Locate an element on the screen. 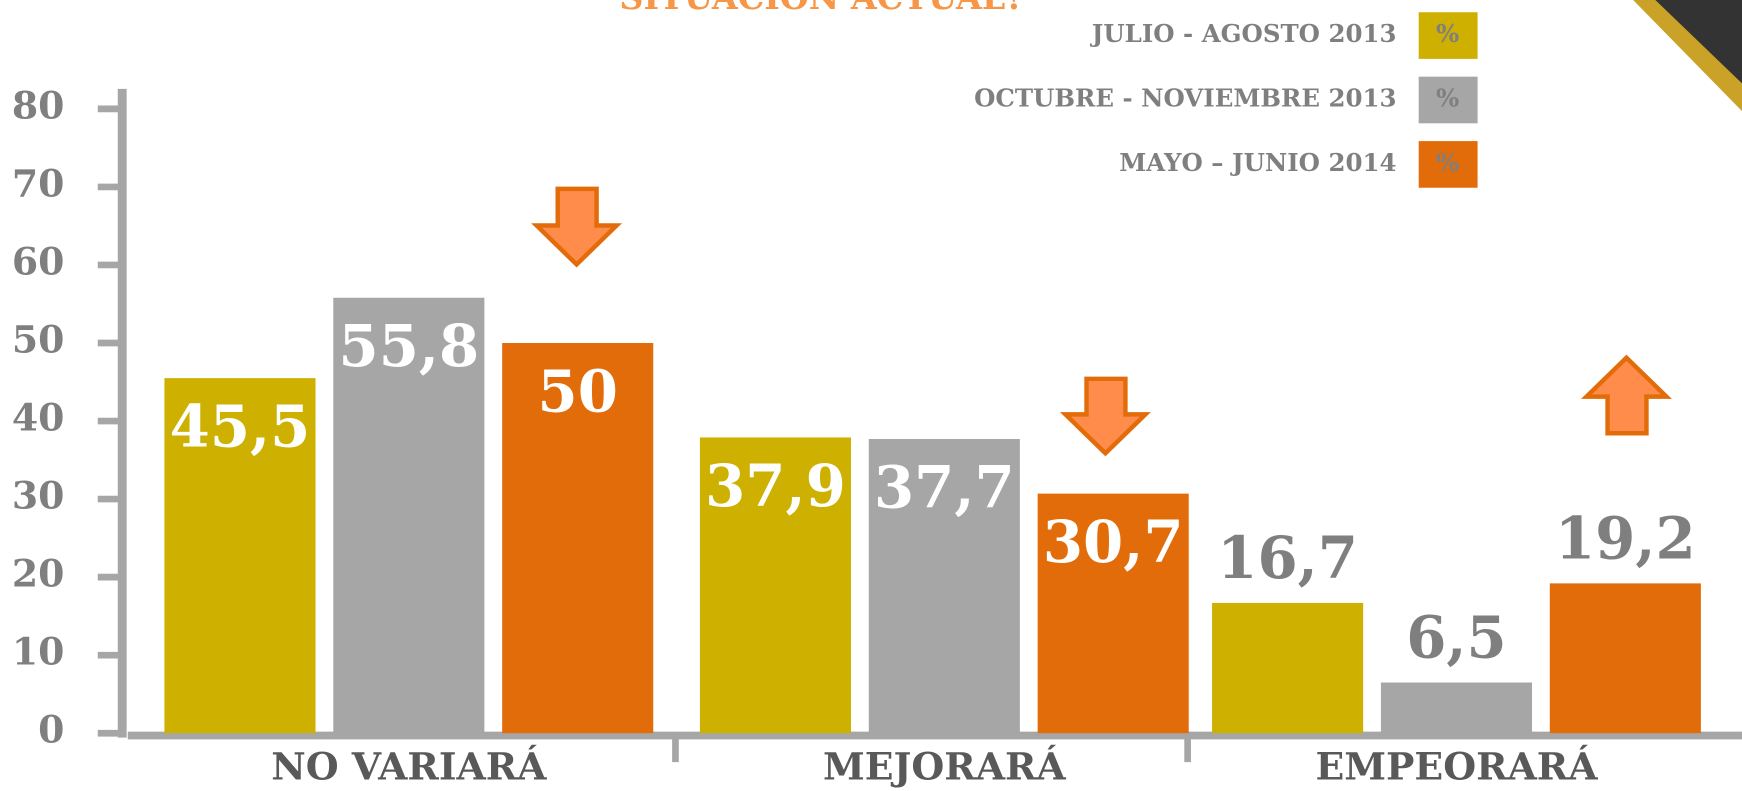 The image size is (1742, 791). value-label: 19,2 is located at coordinates (1625, 538).